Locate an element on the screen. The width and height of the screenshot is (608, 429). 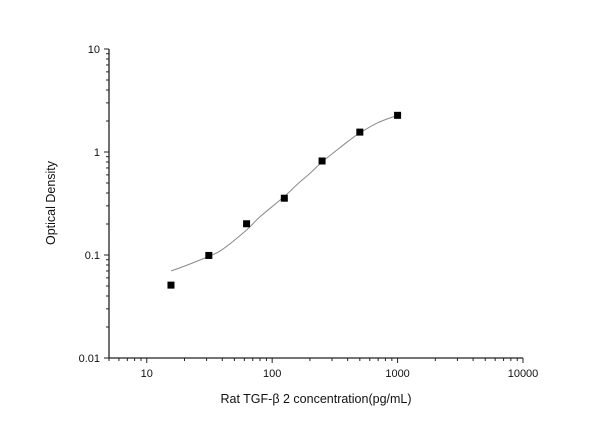
x-tick-label: 10 is located at coordinates (147, 374).